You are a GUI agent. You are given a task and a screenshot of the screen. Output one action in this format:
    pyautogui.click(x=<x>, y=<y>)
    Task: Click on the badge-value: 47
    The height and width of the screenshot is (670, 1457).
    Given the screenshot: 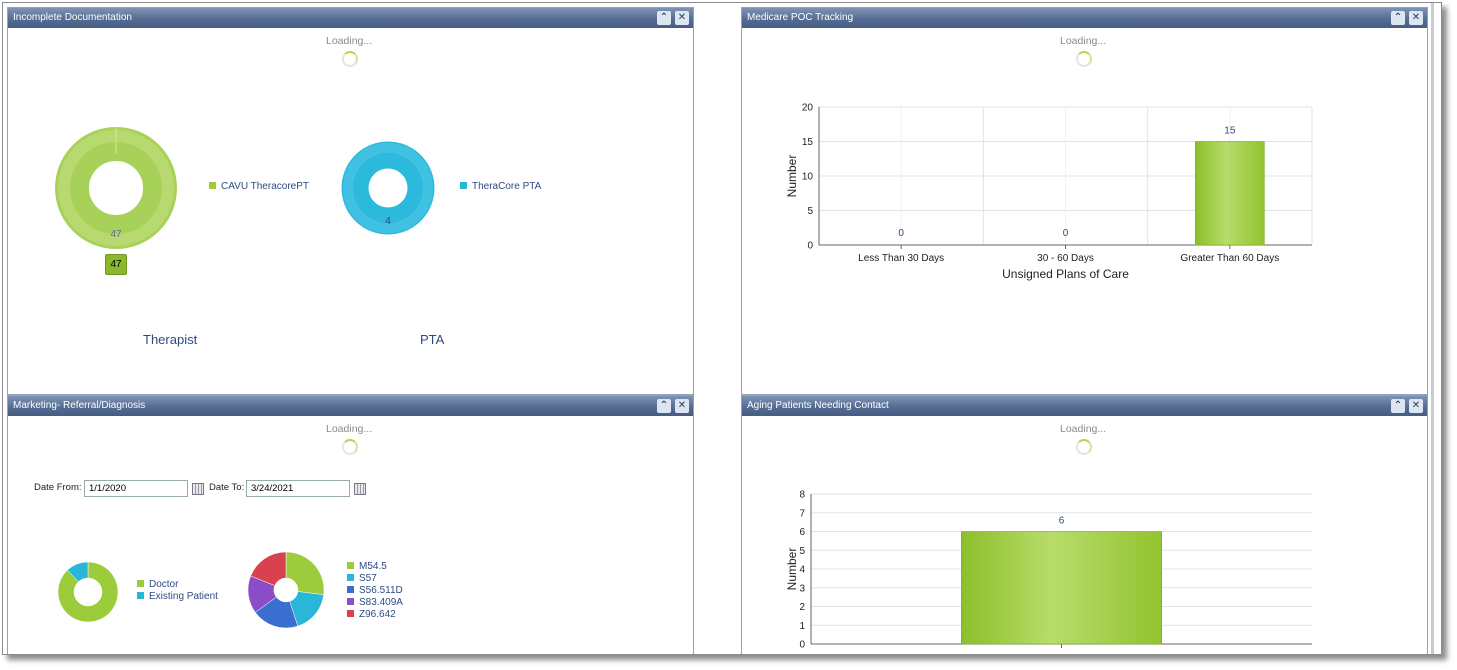 What is the action you would take?
    pyautogui.click(x=116, y=264)
    